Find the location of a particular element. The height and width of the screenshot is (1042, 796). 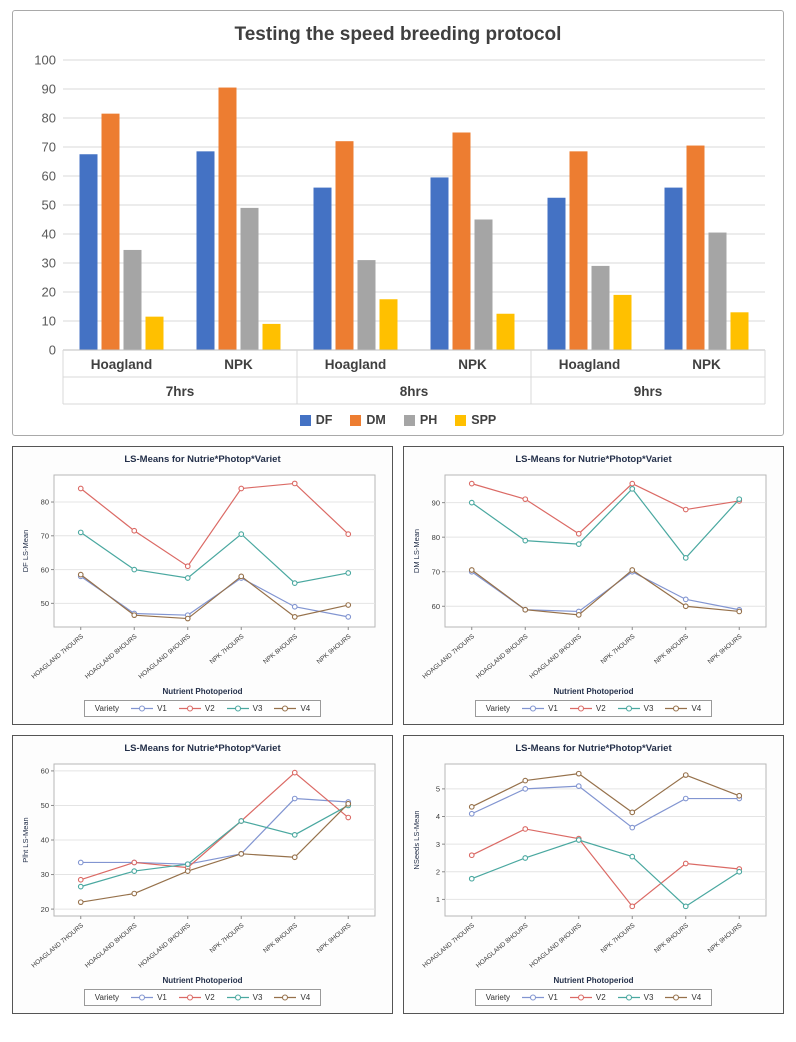

y-axis-label: DF LS-Mean is located at coordinates (25, 551).